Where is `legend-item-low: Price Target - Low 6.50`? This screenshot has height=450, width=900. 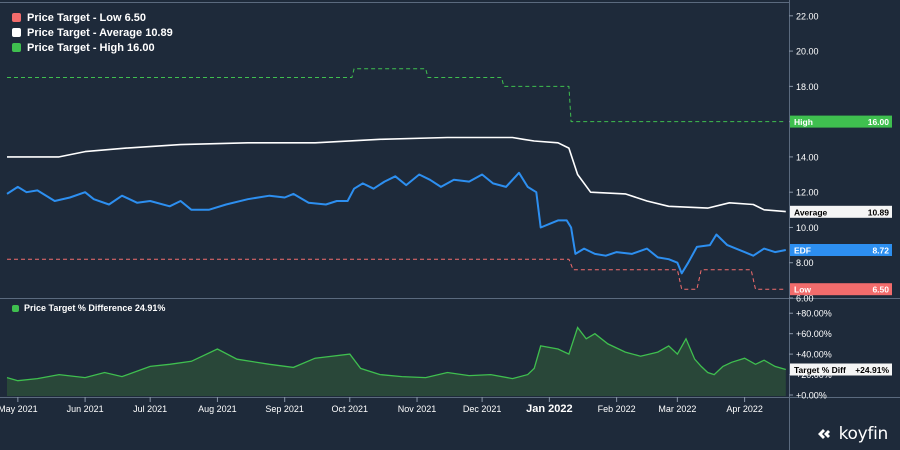
legend-item-low: Price Target - Low 6.50 is located at coordinates (92, 17).